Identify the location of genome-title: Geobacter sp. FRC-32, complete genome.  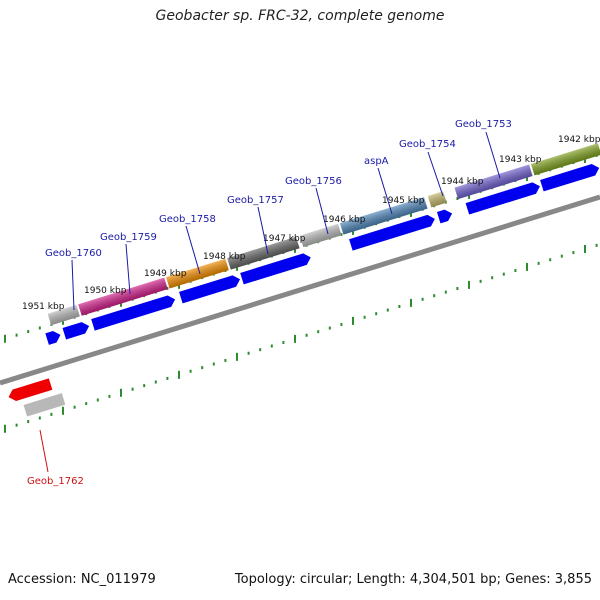
(300, 16).